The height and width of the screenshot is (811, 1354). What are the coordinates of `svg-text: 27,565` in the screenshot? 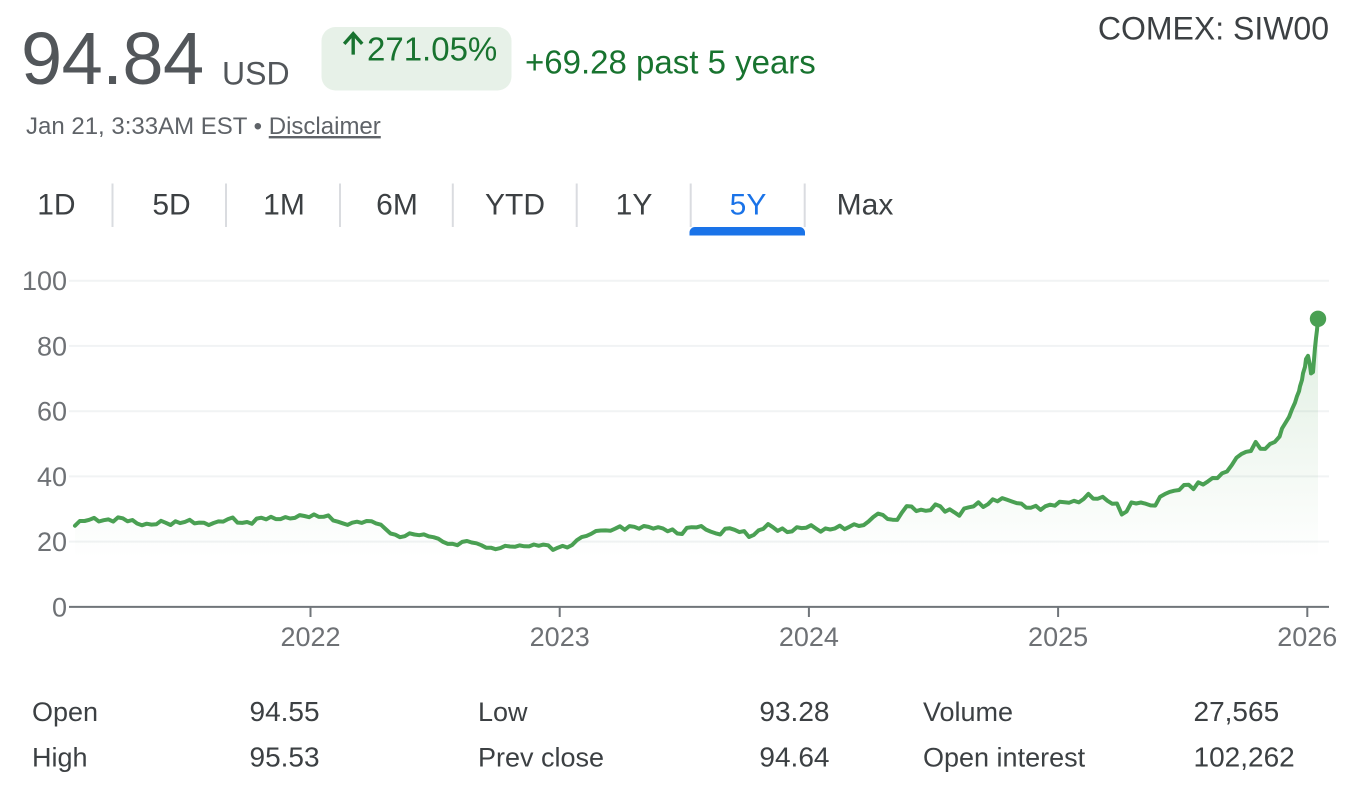 It's located at (1237, 711).